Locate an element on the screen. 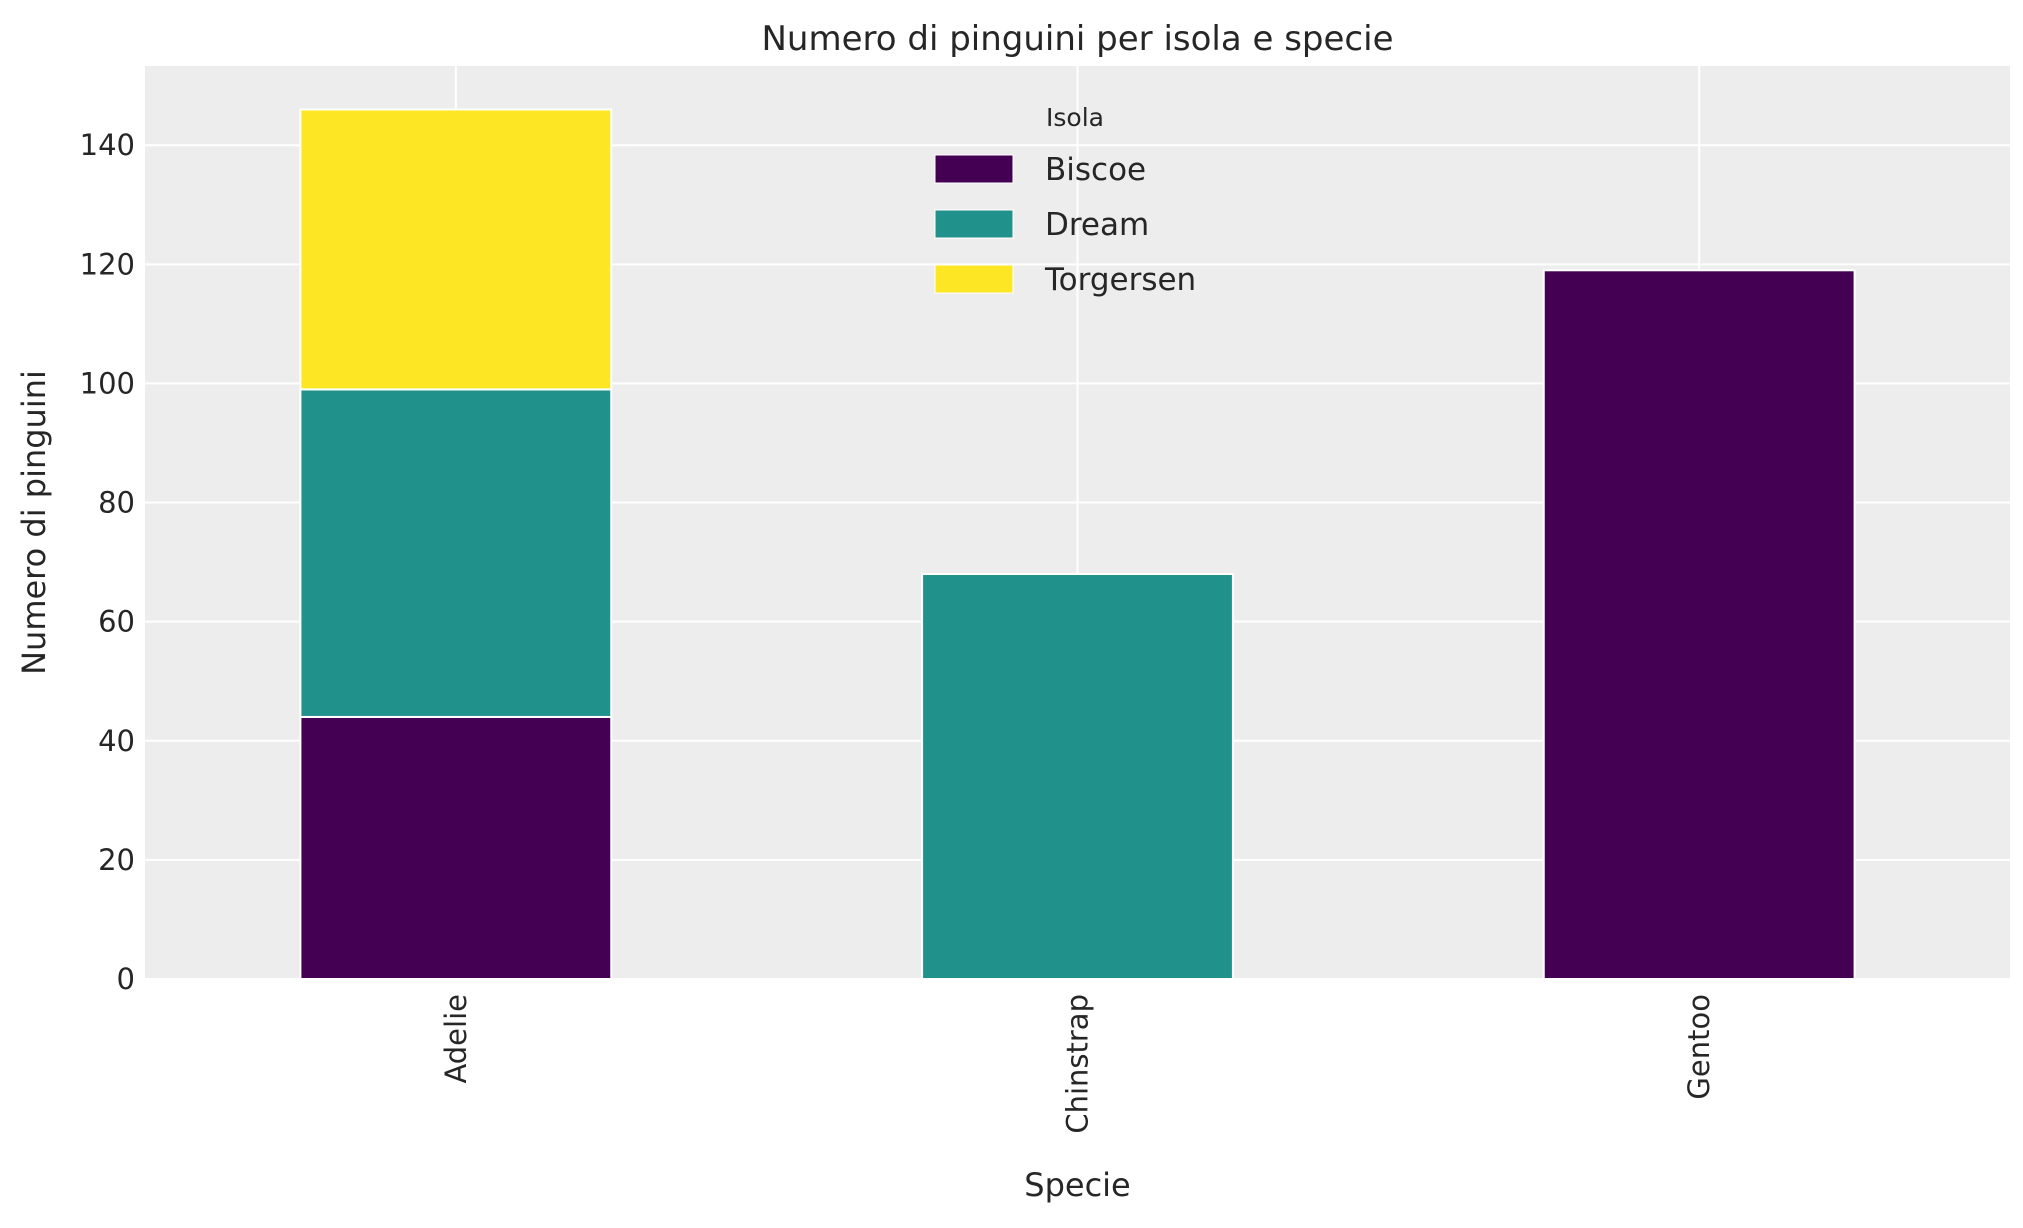 Image resolution: width=2023 pixels, height=1228 pixels. y-axis-ticks: 0 20 40 60 80 100 120 140 is located at coordinates (107, 562).